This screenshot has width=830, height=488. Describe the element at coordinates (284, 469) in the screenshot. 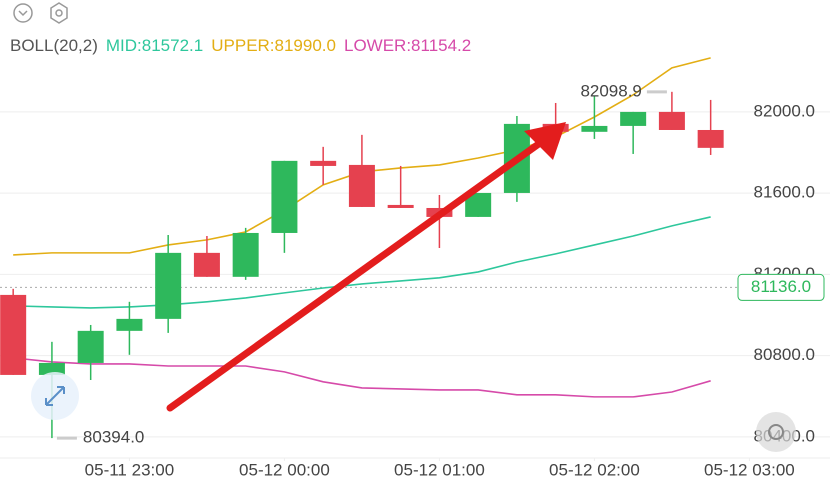

I see `x-tick-label: 05-12 00:00` at that location.